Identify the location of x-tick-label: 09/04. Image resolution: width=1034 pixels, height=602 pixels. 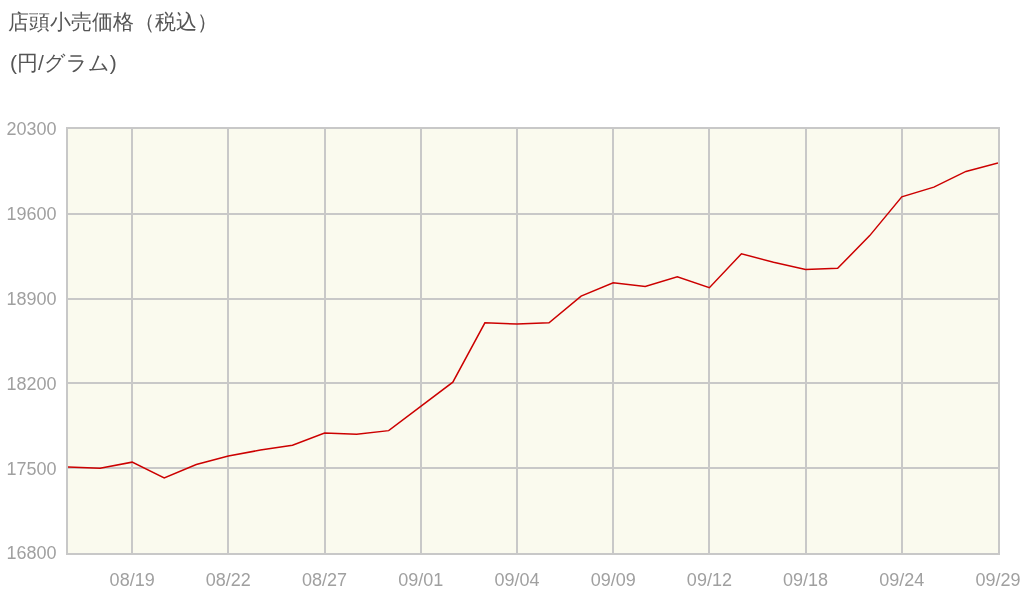
(517, 580).